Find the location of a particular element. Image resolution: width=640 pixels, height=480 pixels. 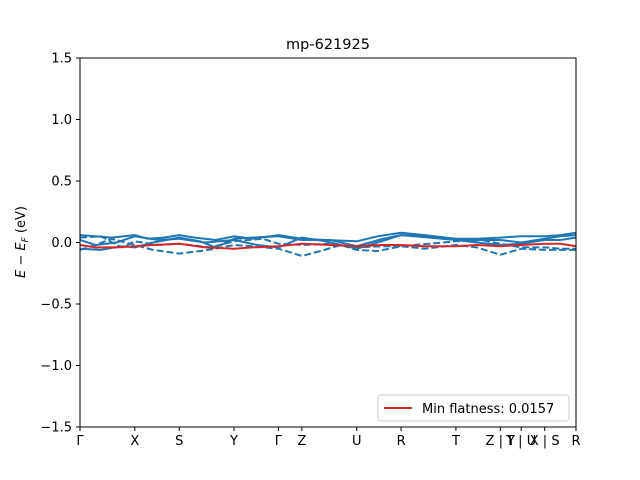

x-tick-label-8: T is located at coordinates (455, 441).